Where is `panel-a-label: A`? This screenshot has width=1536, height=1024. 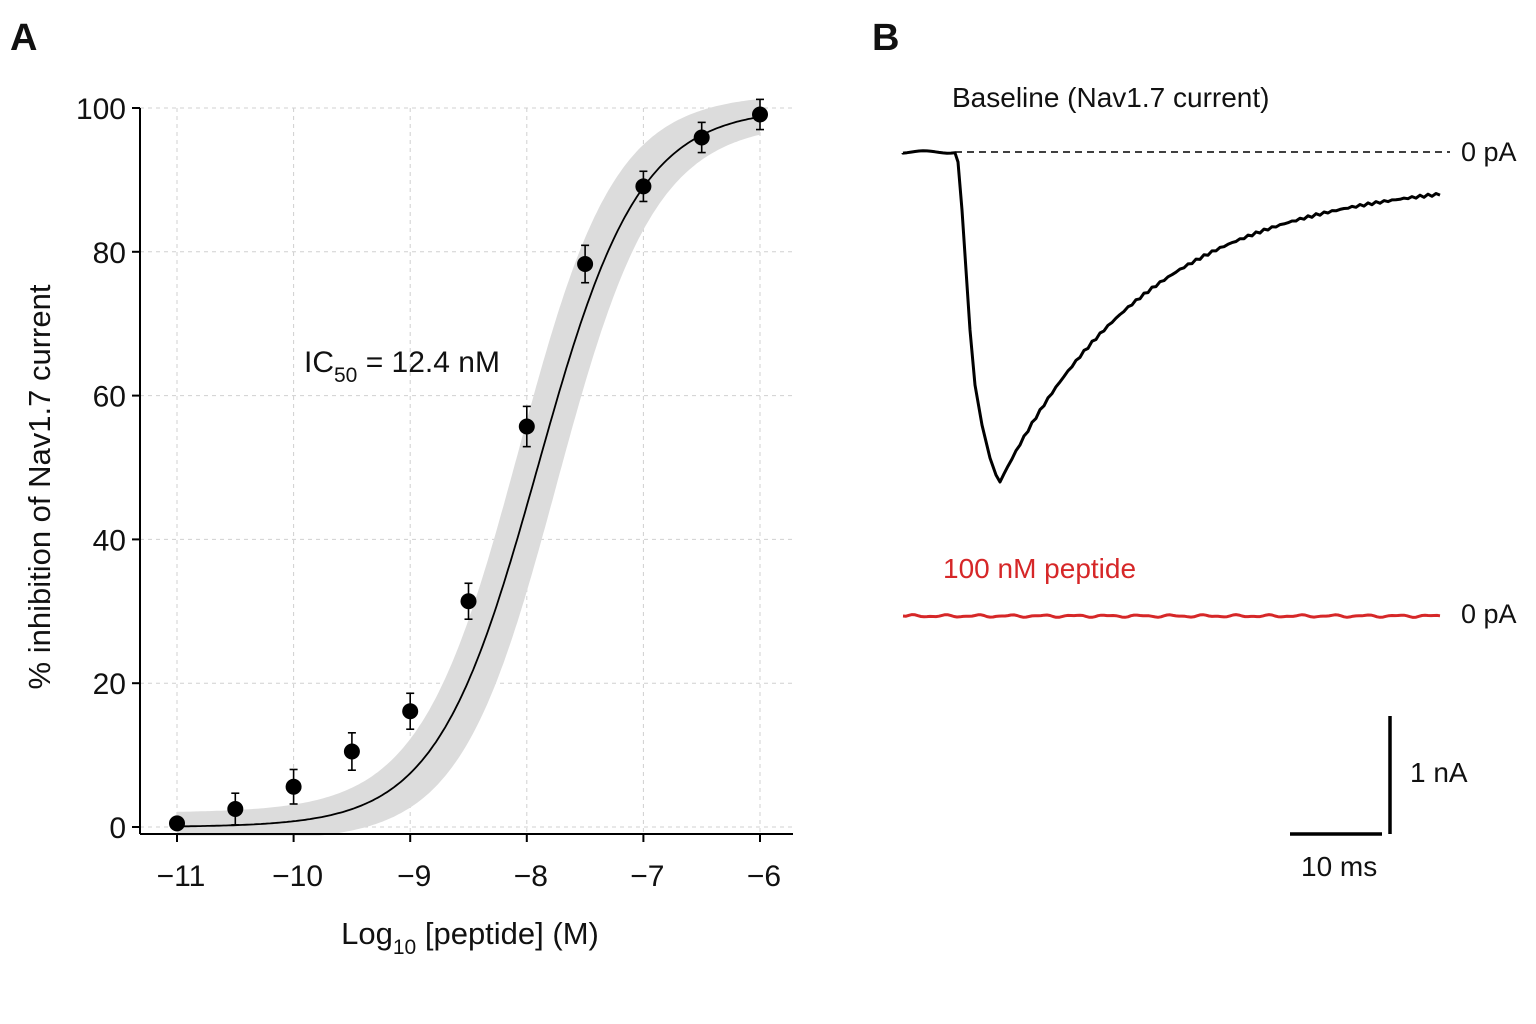
panel-a-label: A is located at coordinates (23, 38).